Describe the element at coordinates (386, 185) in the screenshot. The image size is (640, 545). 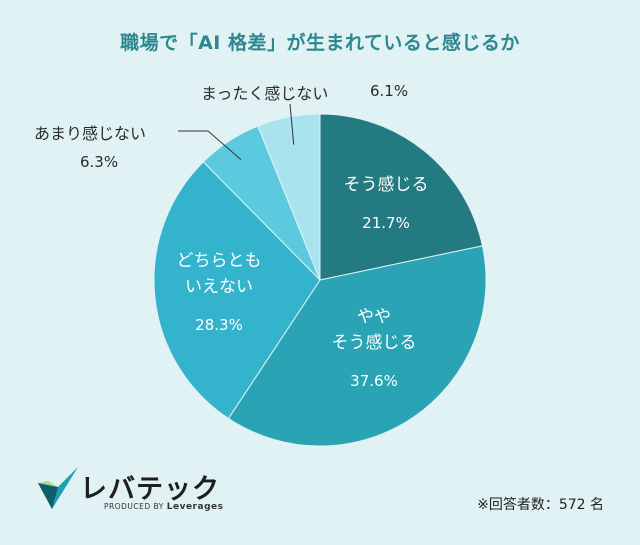
I see `slice-label-sou: そう感じる` at that location.